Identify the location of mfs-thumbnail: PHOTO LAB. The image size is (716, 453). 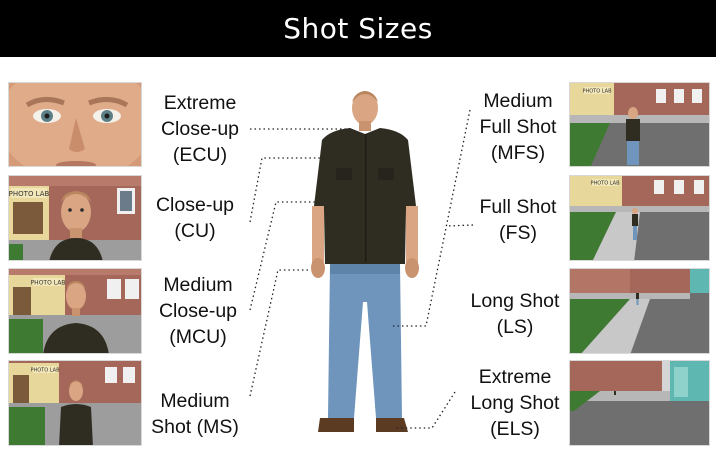
(639, 124).